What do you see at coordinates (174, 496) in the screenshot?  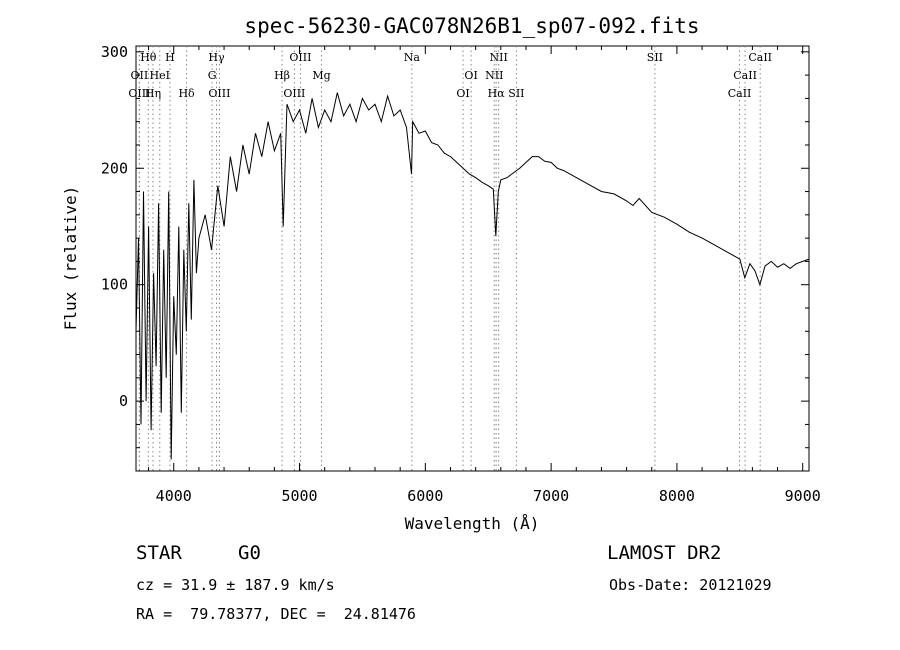 I see `x-tick-label: 4000` at bounding box center [174, 496].